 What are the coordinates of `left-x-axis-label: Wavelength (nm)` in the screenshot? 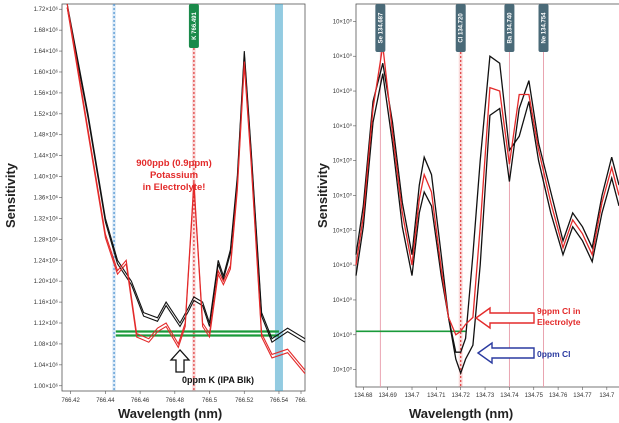 It's located at (170, 413).